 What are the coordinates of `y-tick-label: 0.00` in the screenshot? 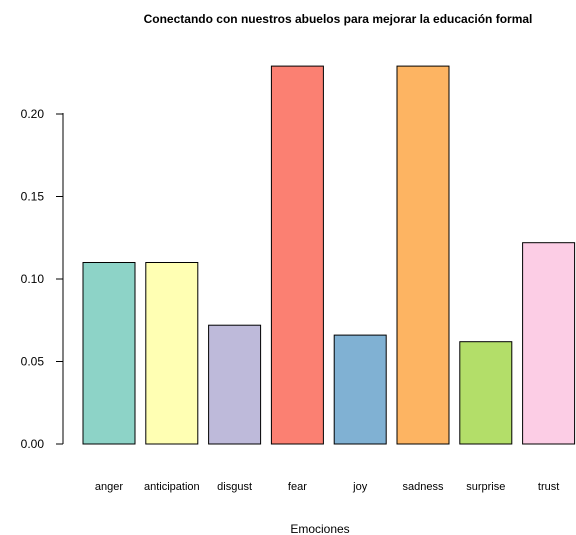 It's located at (33, 444).